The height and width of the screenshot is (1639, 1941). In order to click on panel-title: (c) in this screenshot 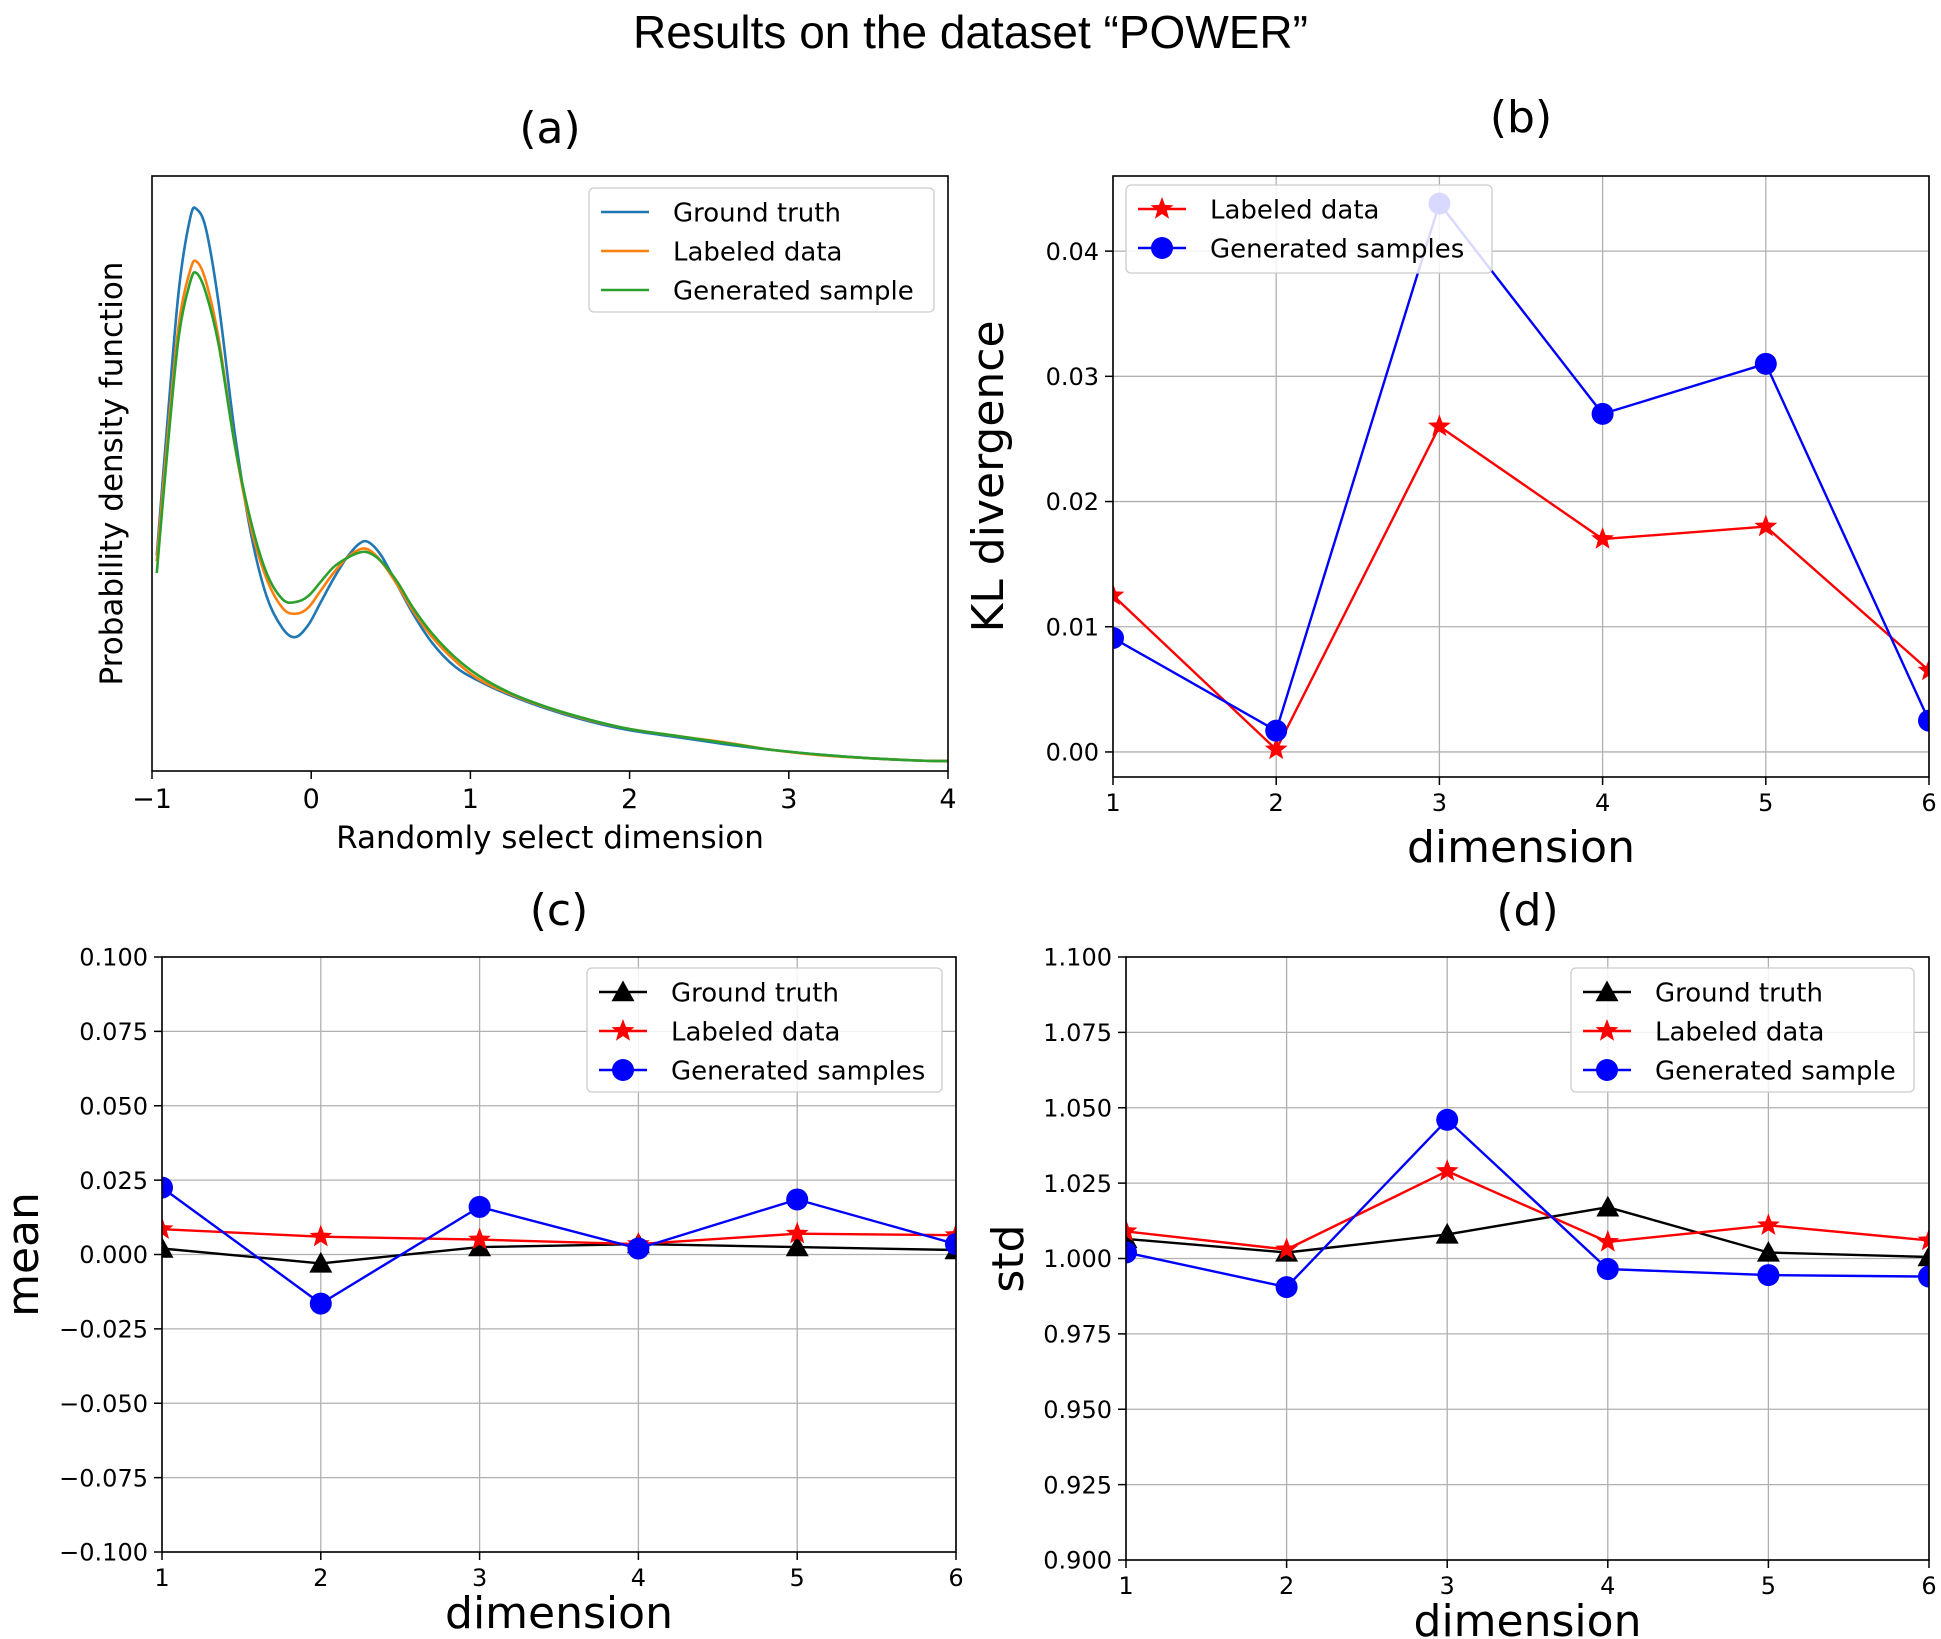, I will do `click(559, 910)`.